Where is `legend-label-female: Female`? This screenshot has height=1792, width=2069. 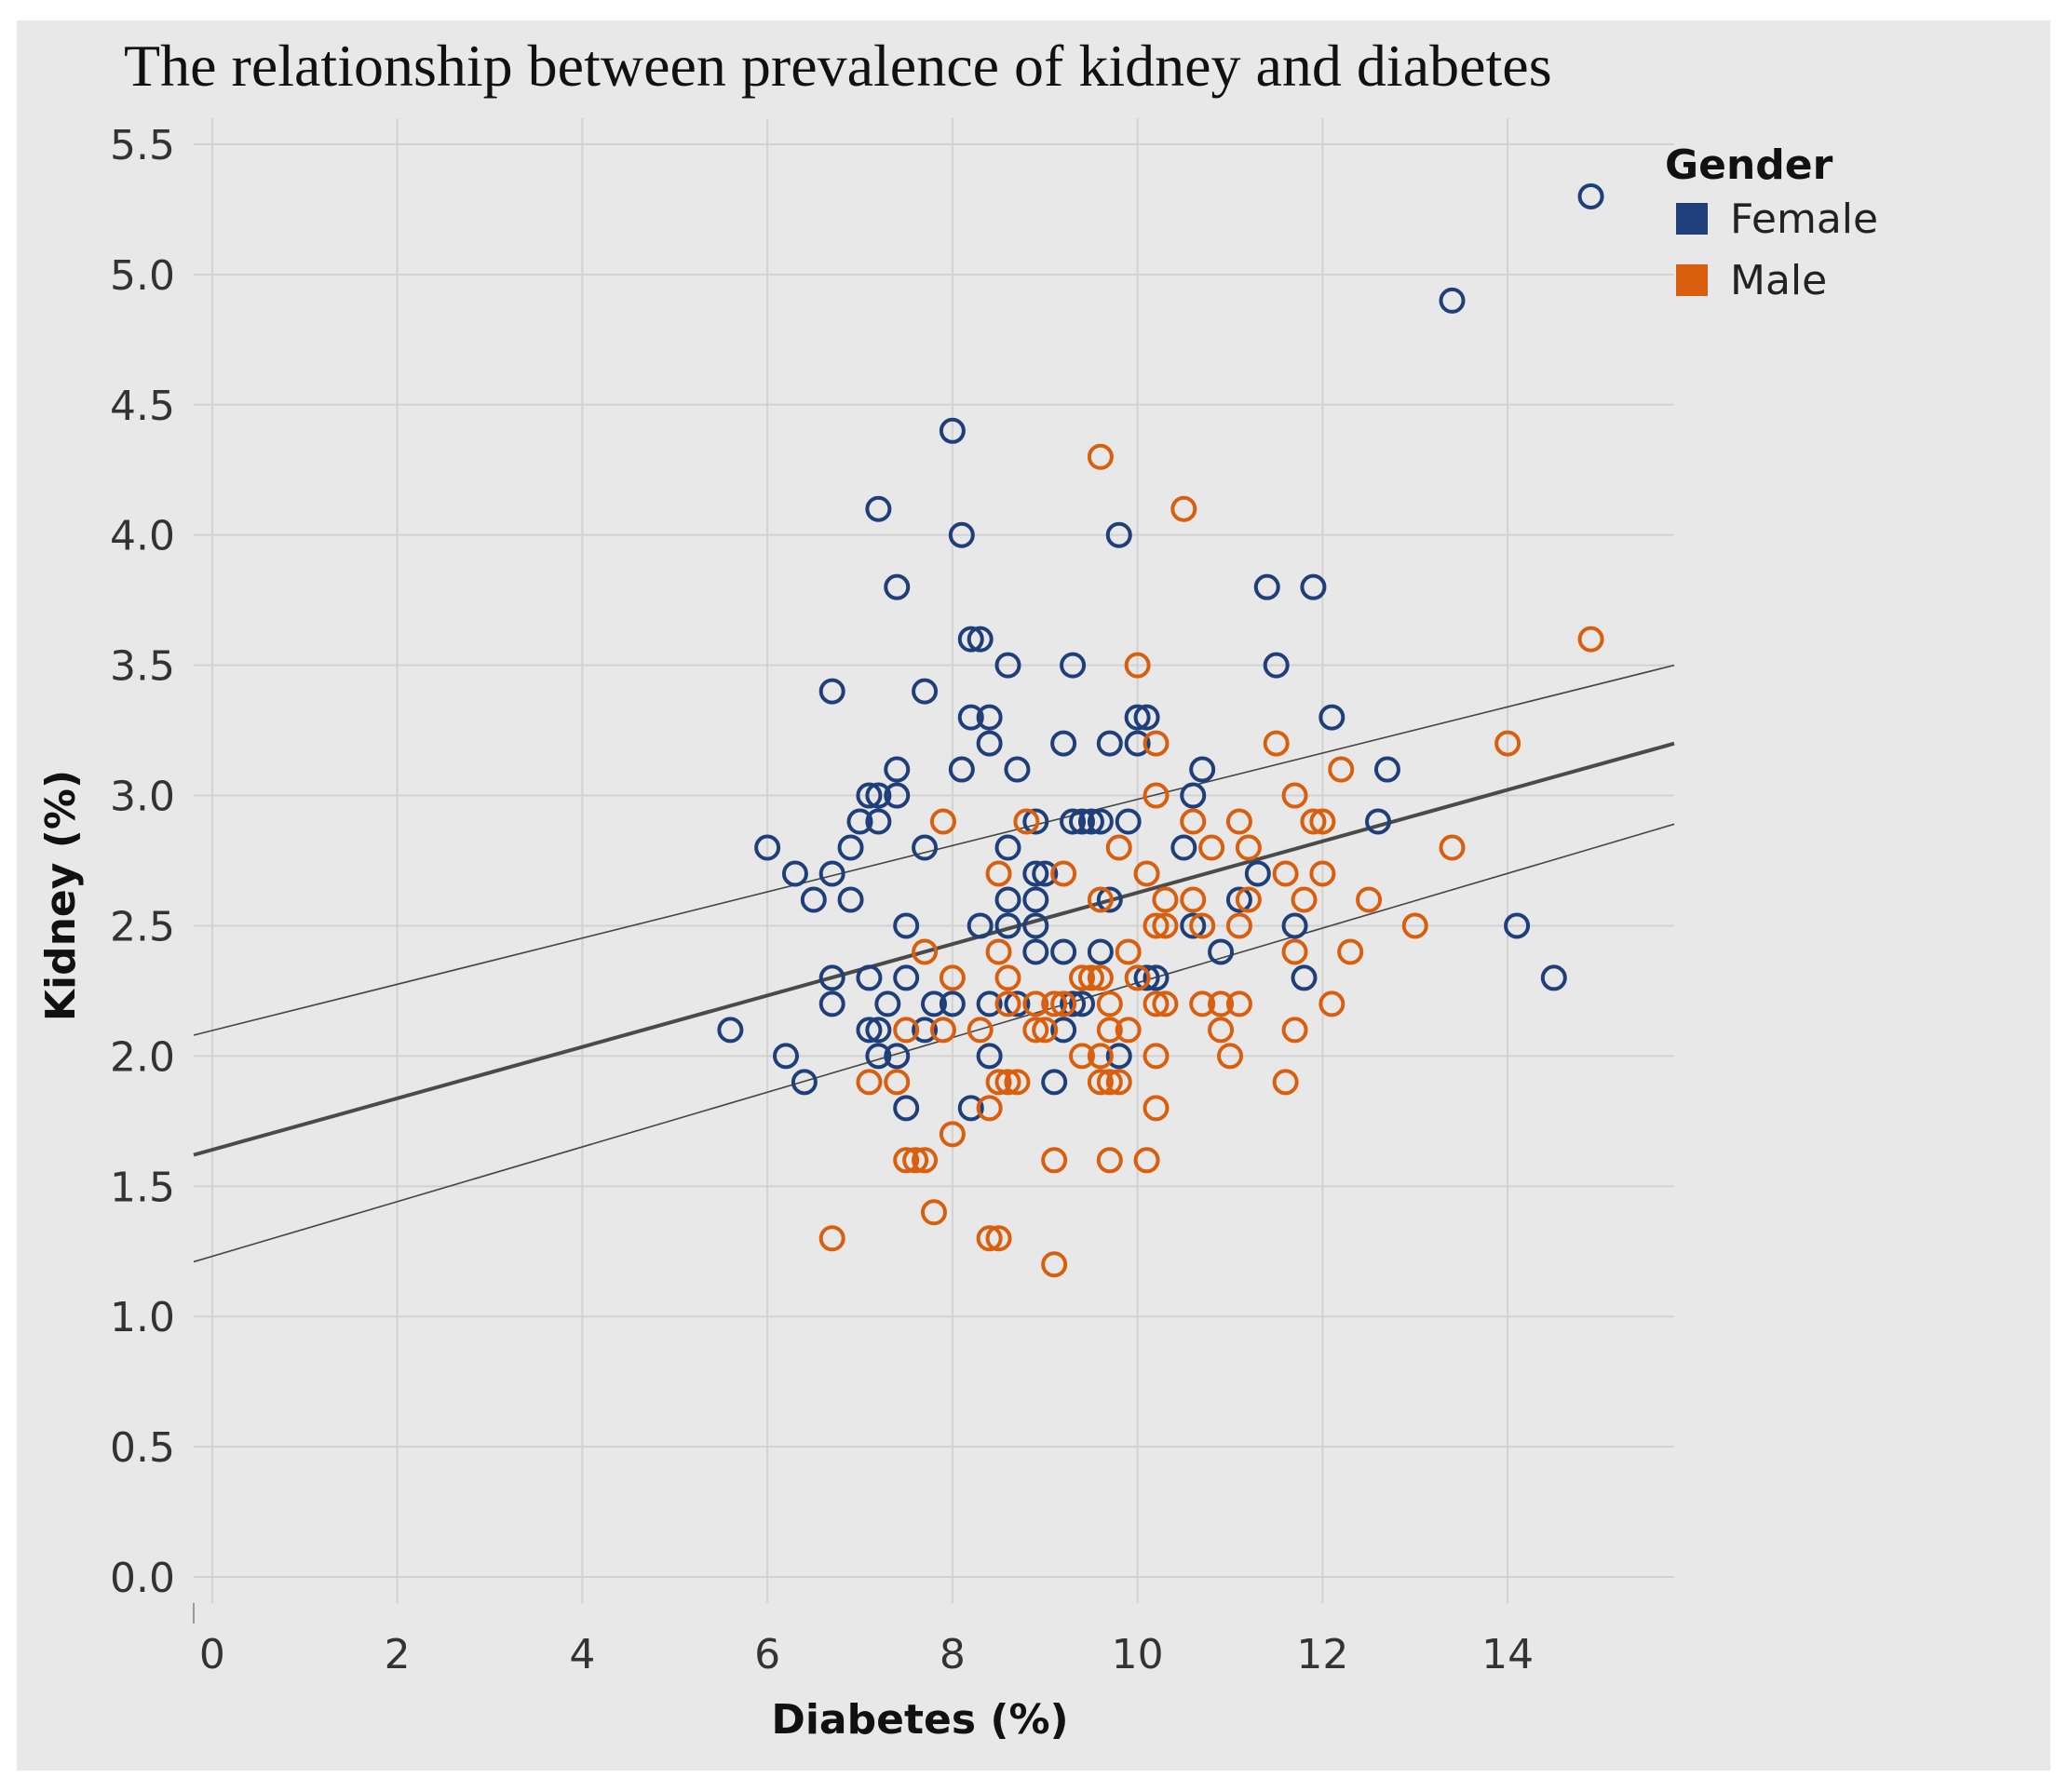
legend-label-female: Female is located at coordinates (1804, 219).